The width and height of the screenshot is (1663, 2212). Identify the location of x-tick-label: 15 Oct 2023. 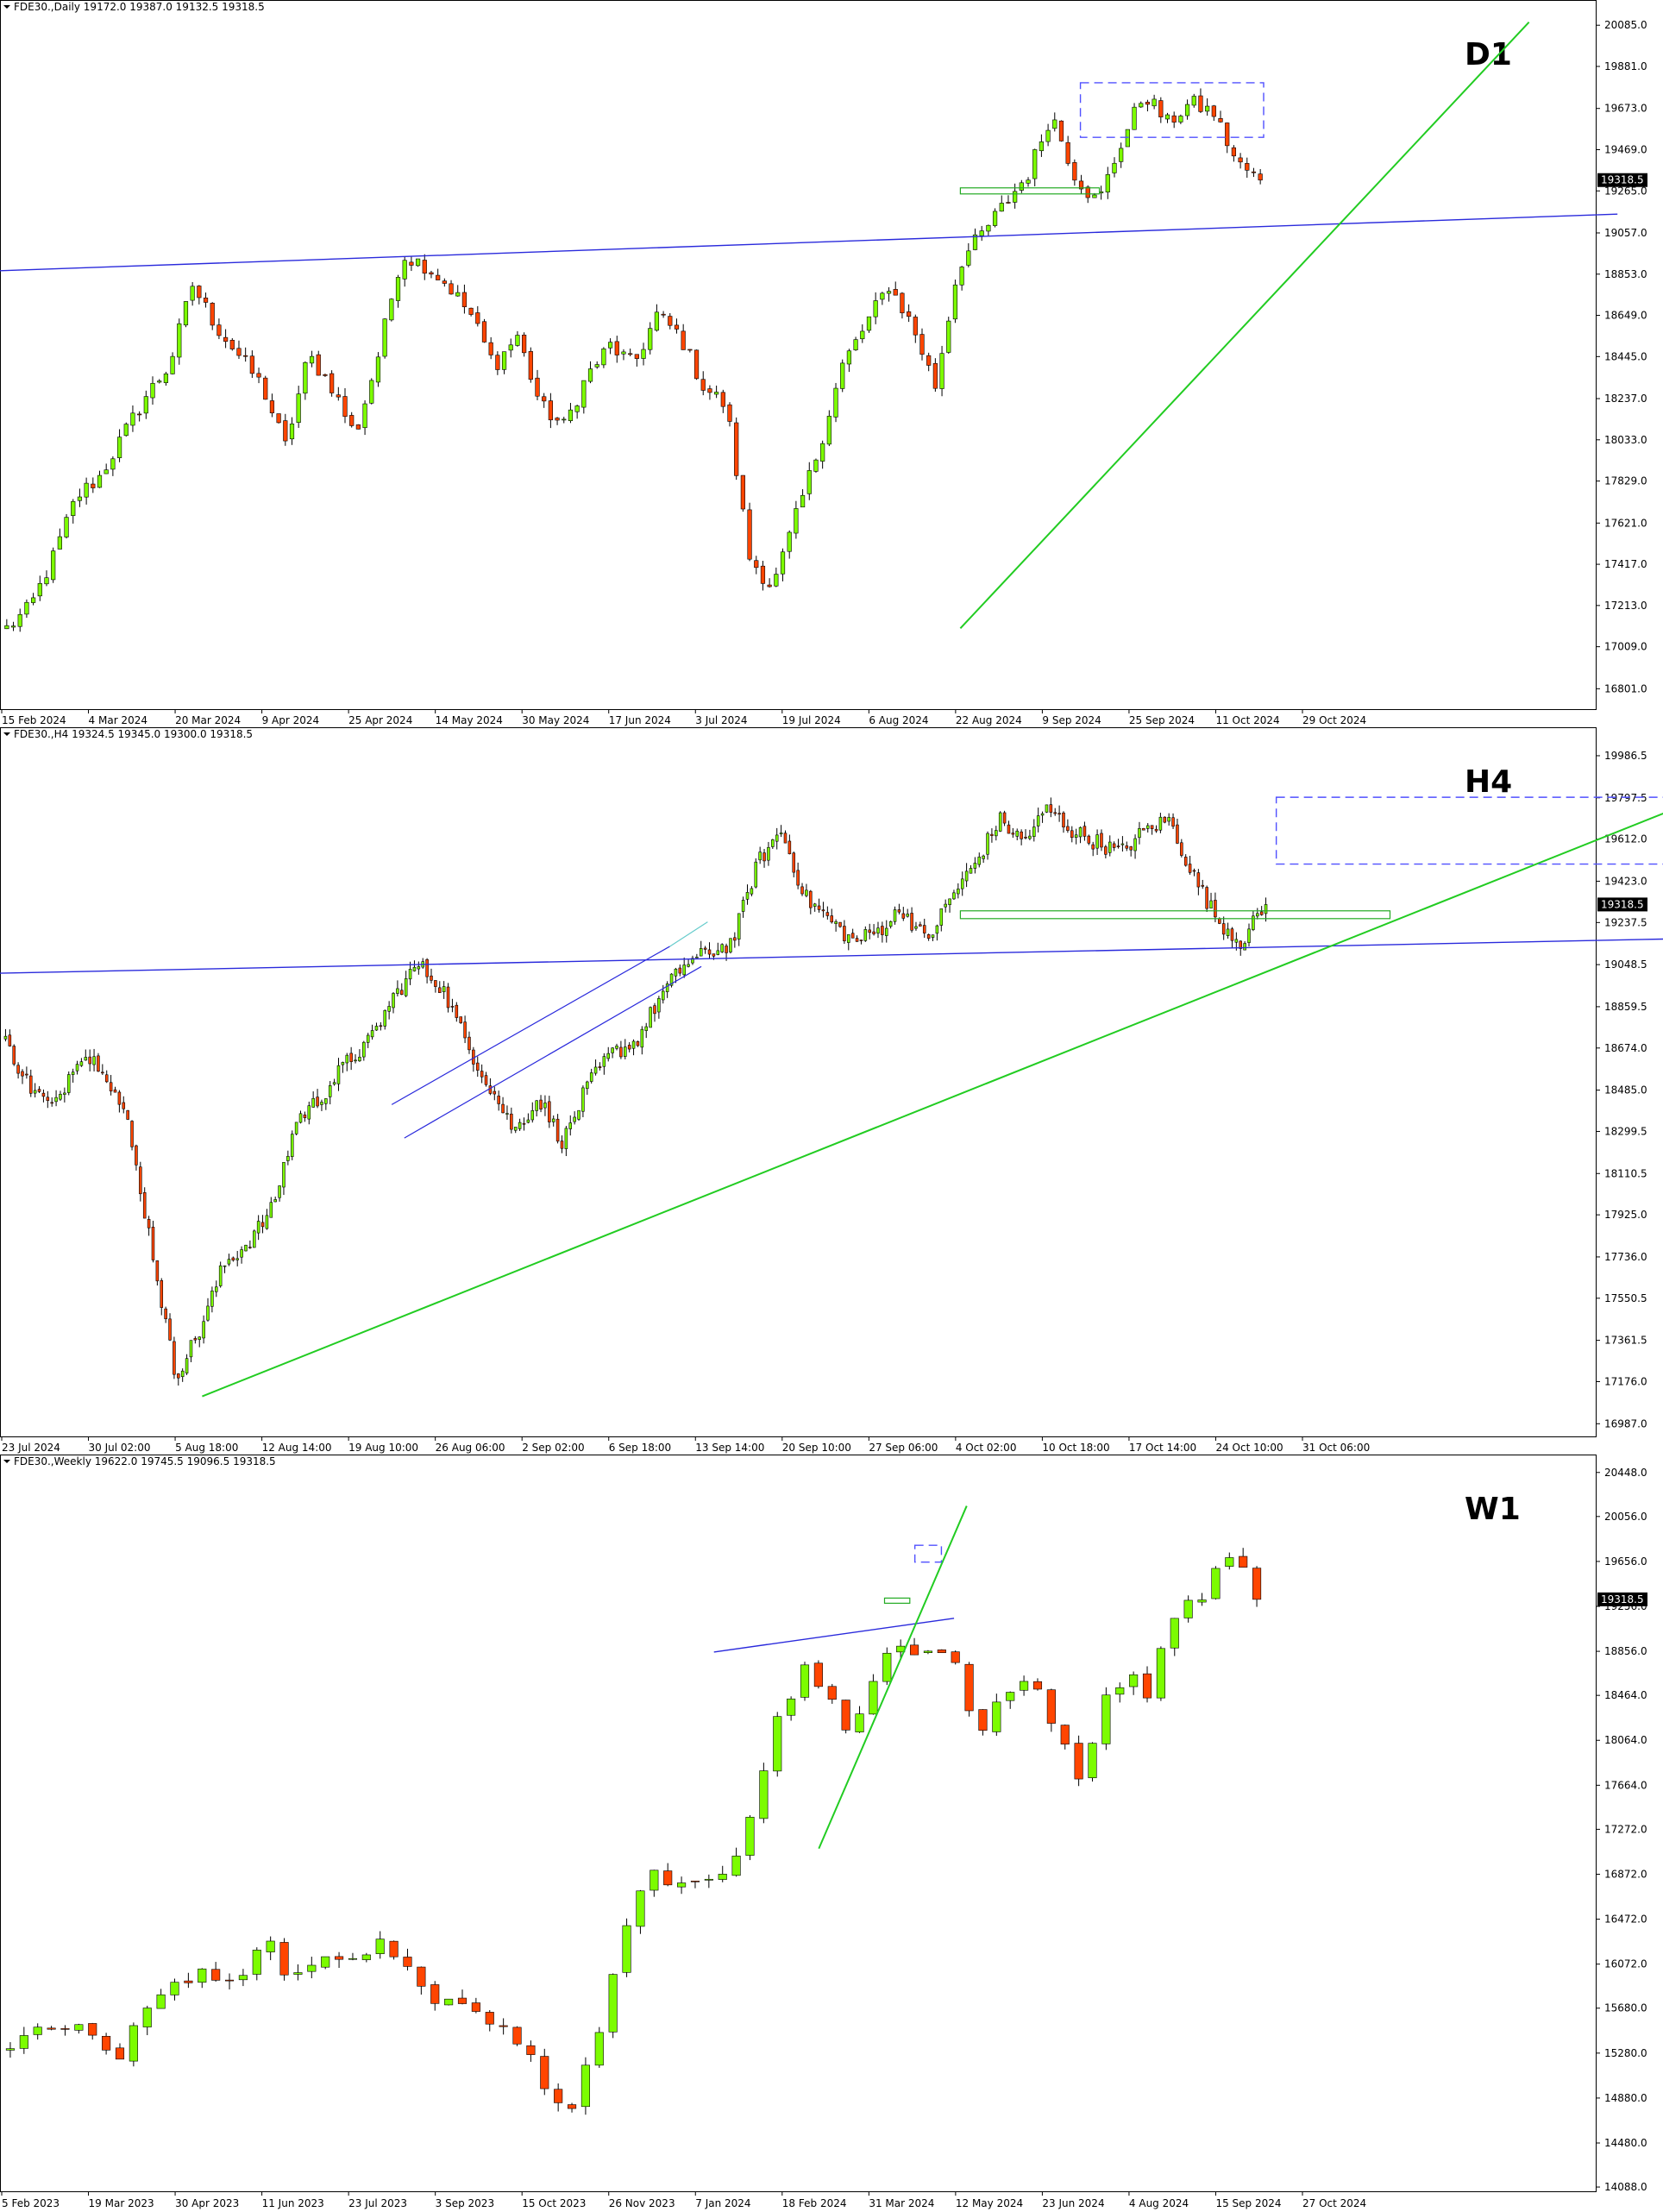
(554, 2203).